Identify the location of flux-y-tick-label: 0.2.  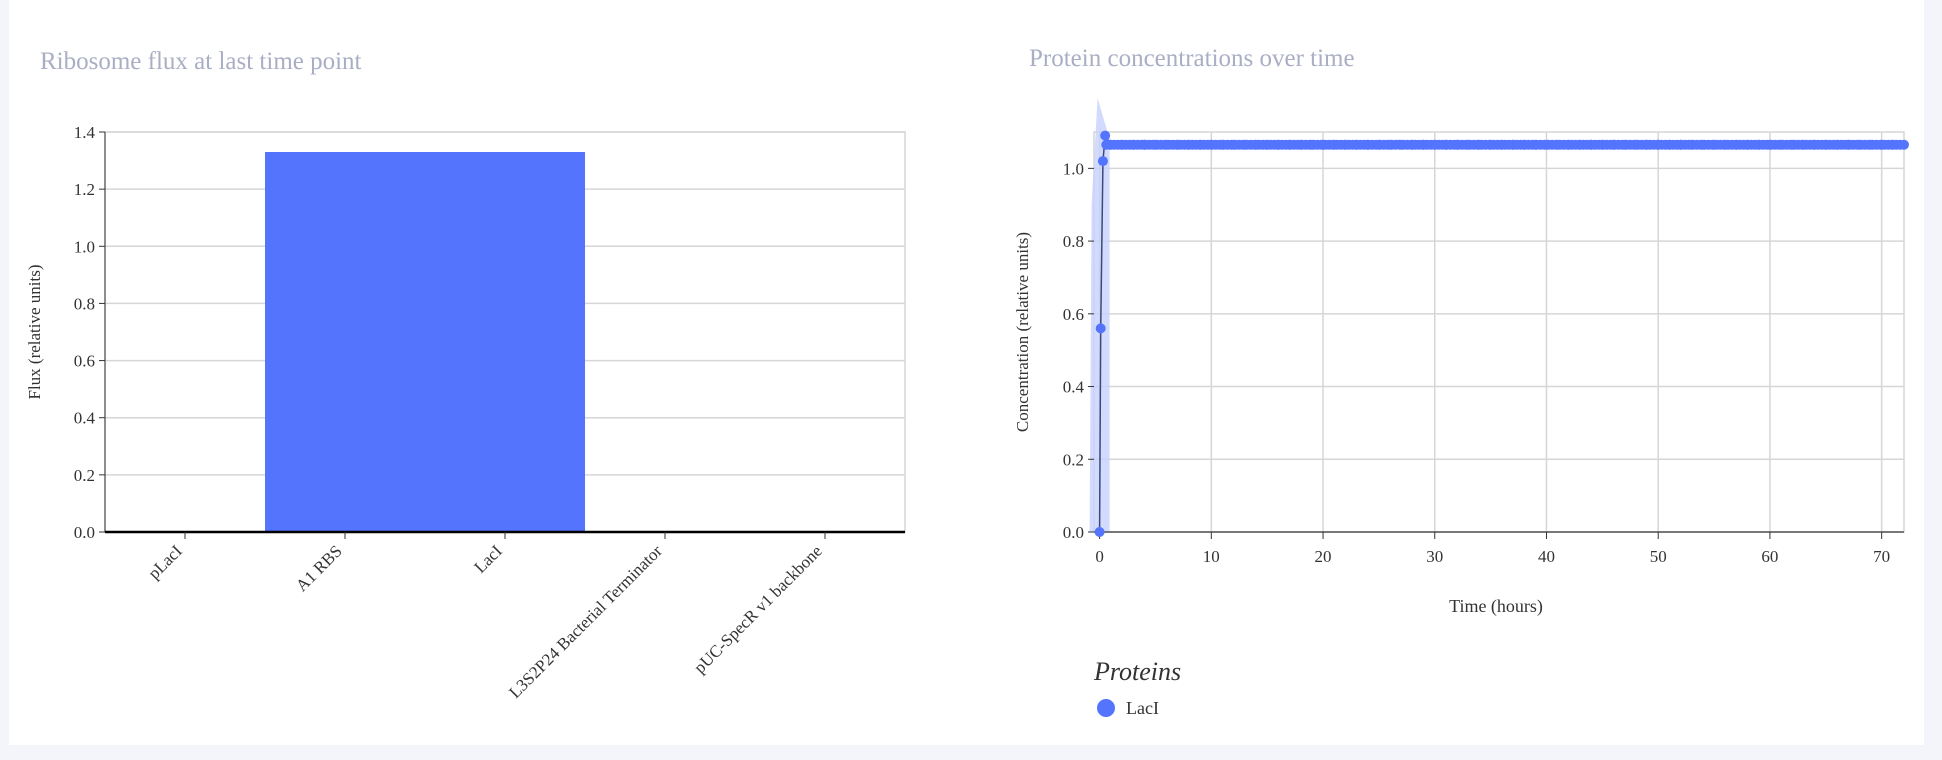
(84, 475).